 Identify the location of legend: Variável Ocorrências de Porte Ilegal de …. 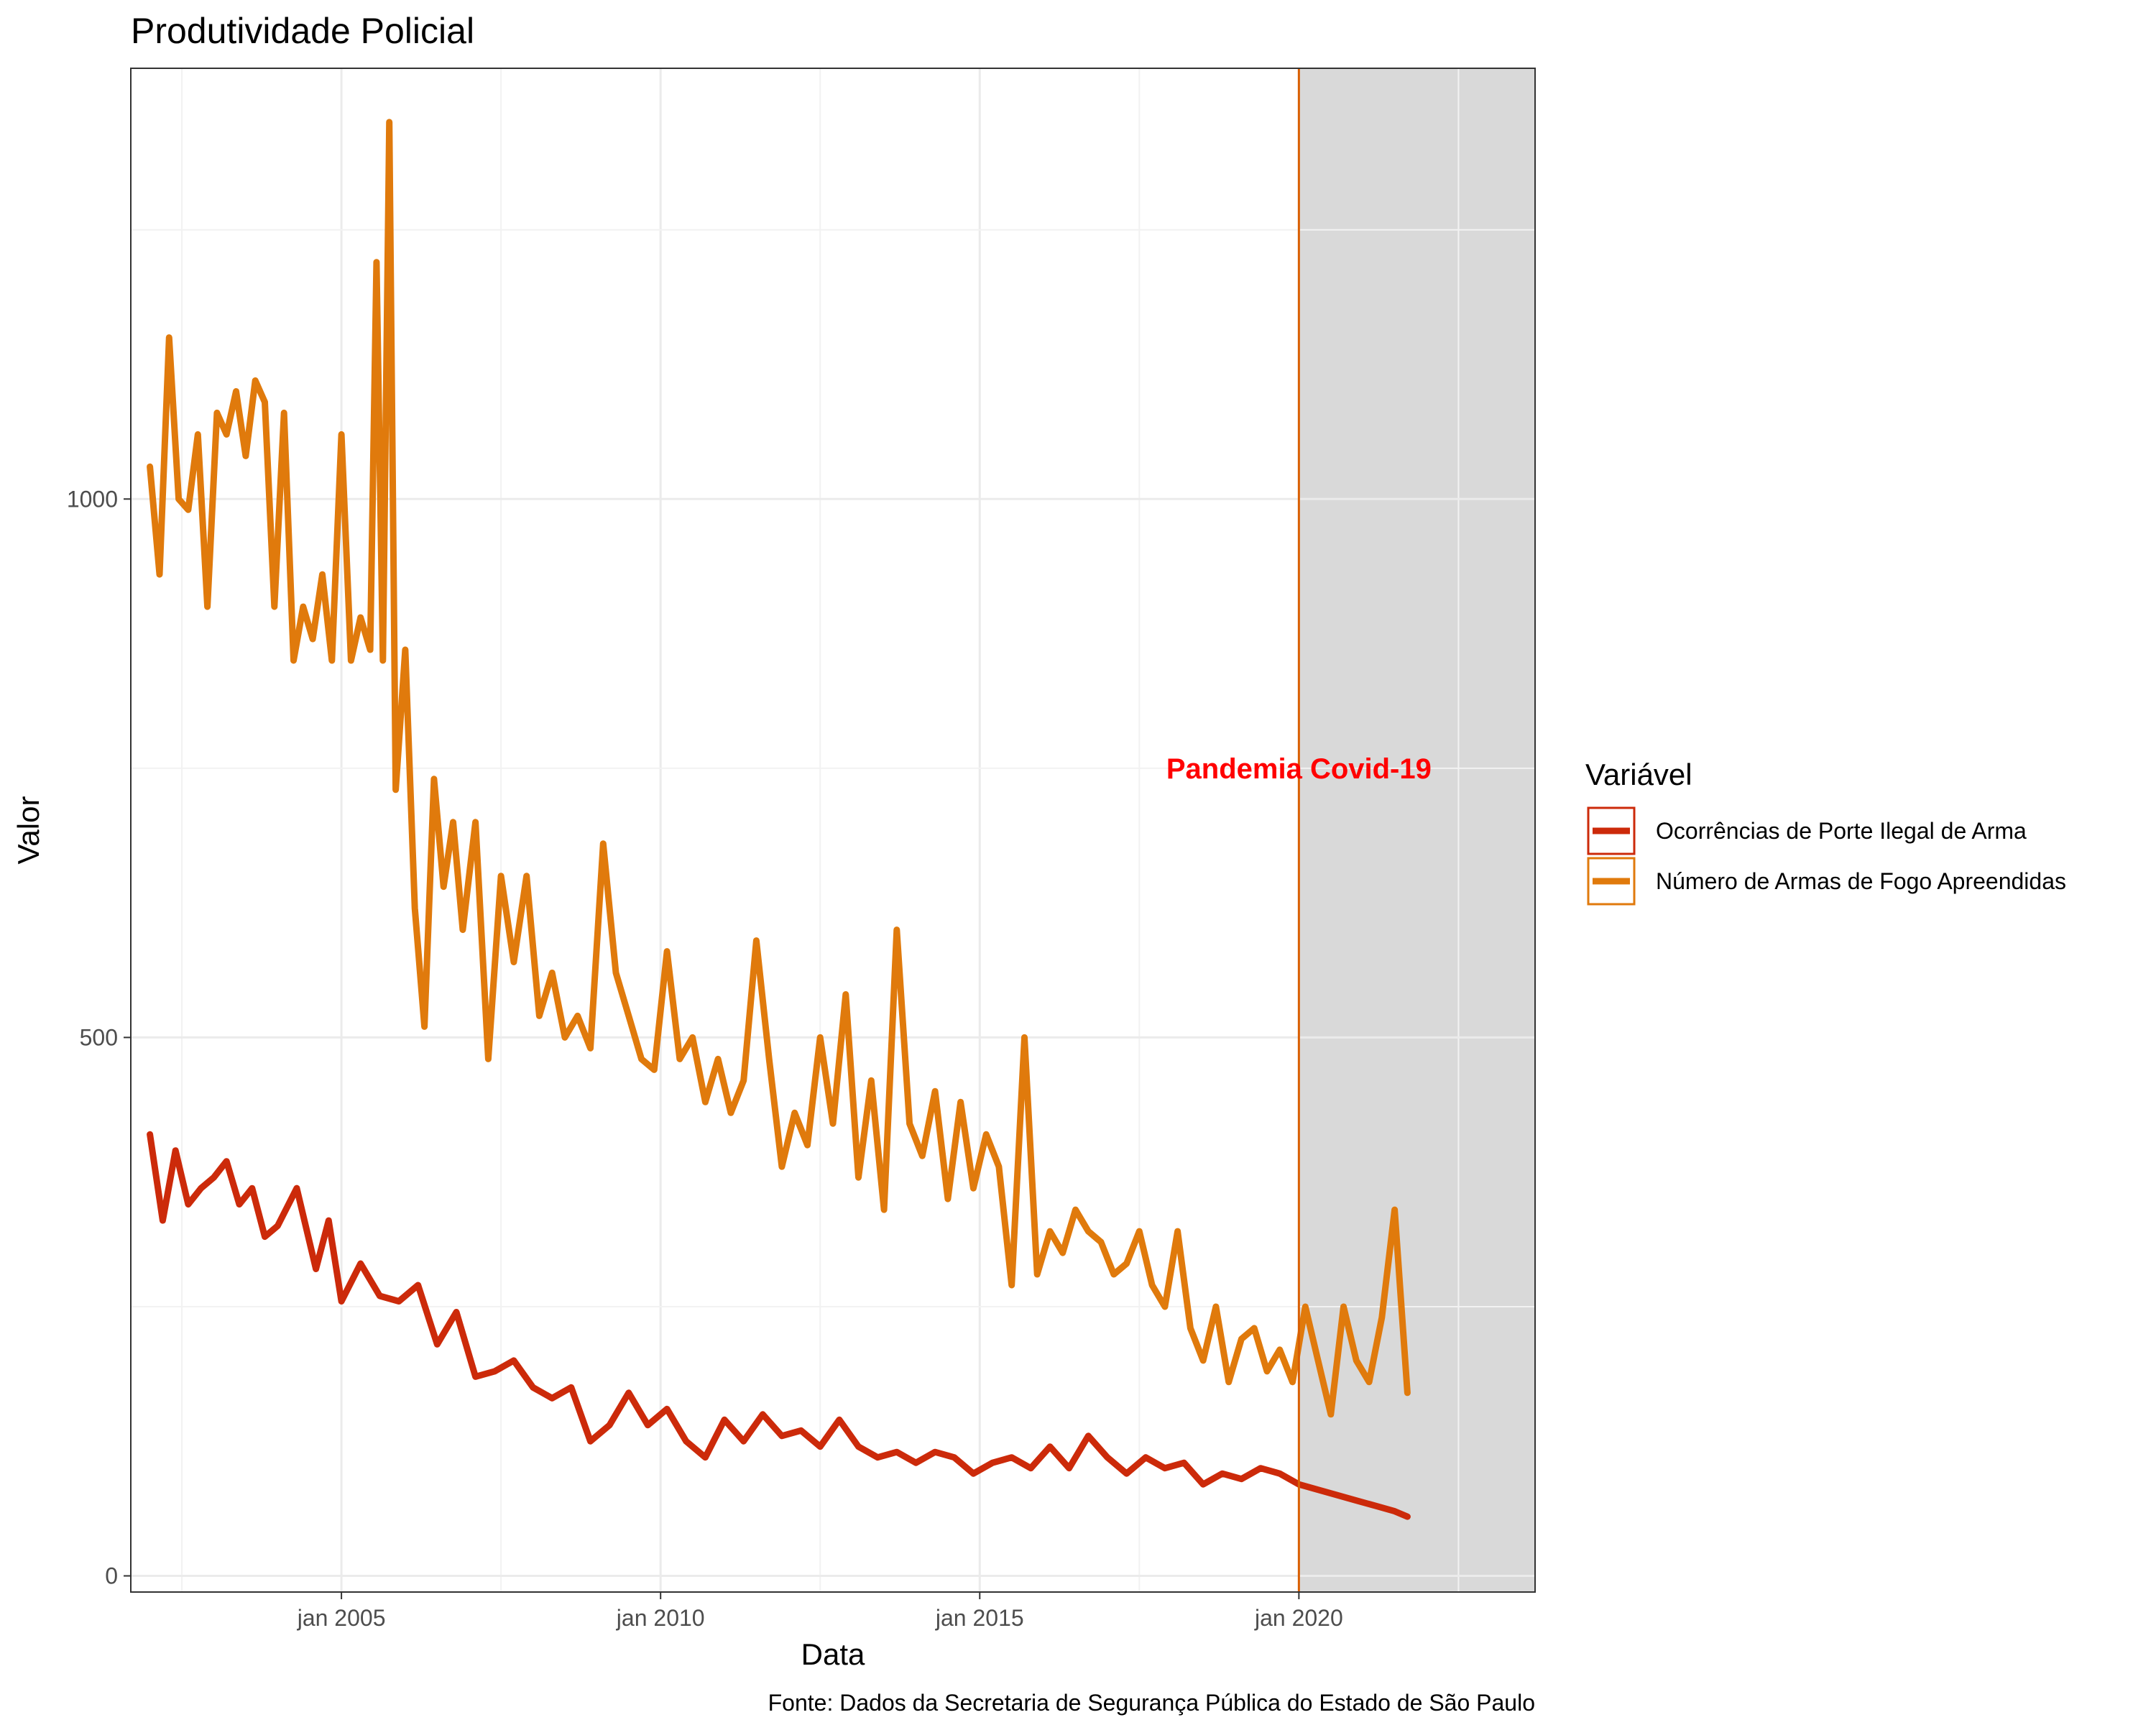
(1825, 832).